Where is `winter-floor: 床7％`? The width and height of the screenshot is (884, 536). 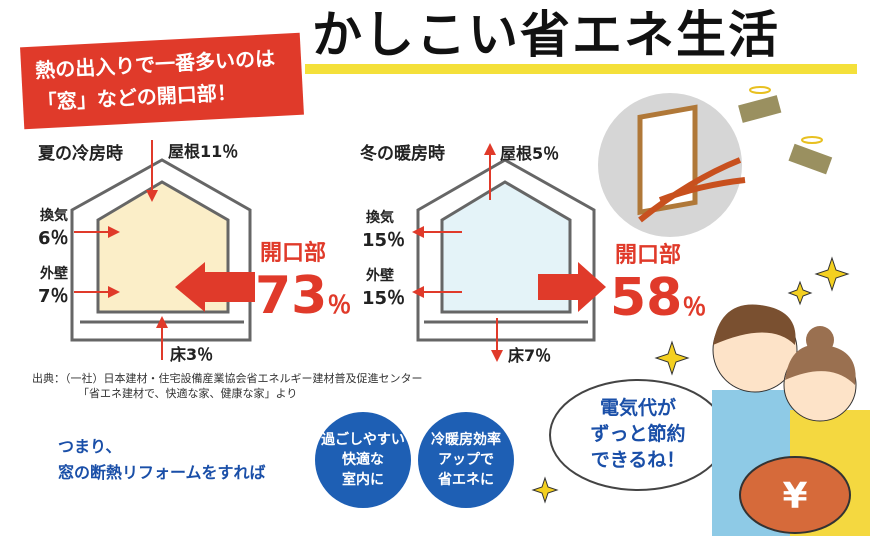
winter-floor: 床7％ is located at coordinates (530, 355).